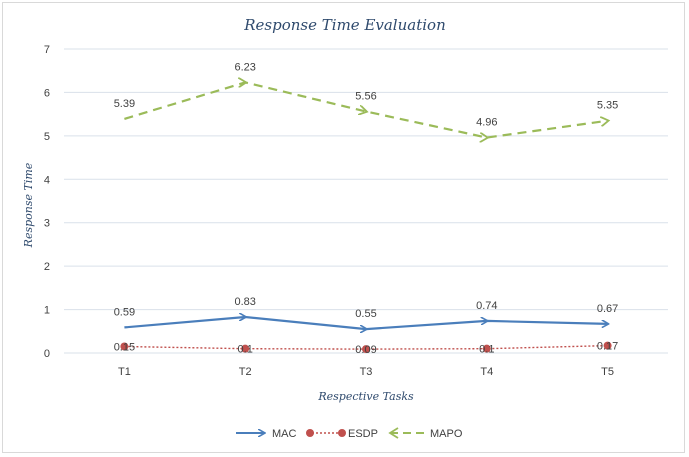  What do you see at coordinates (607, 372) in the screenshot?
I see `x-tick-label: T5` at bounding box center [607, 372].